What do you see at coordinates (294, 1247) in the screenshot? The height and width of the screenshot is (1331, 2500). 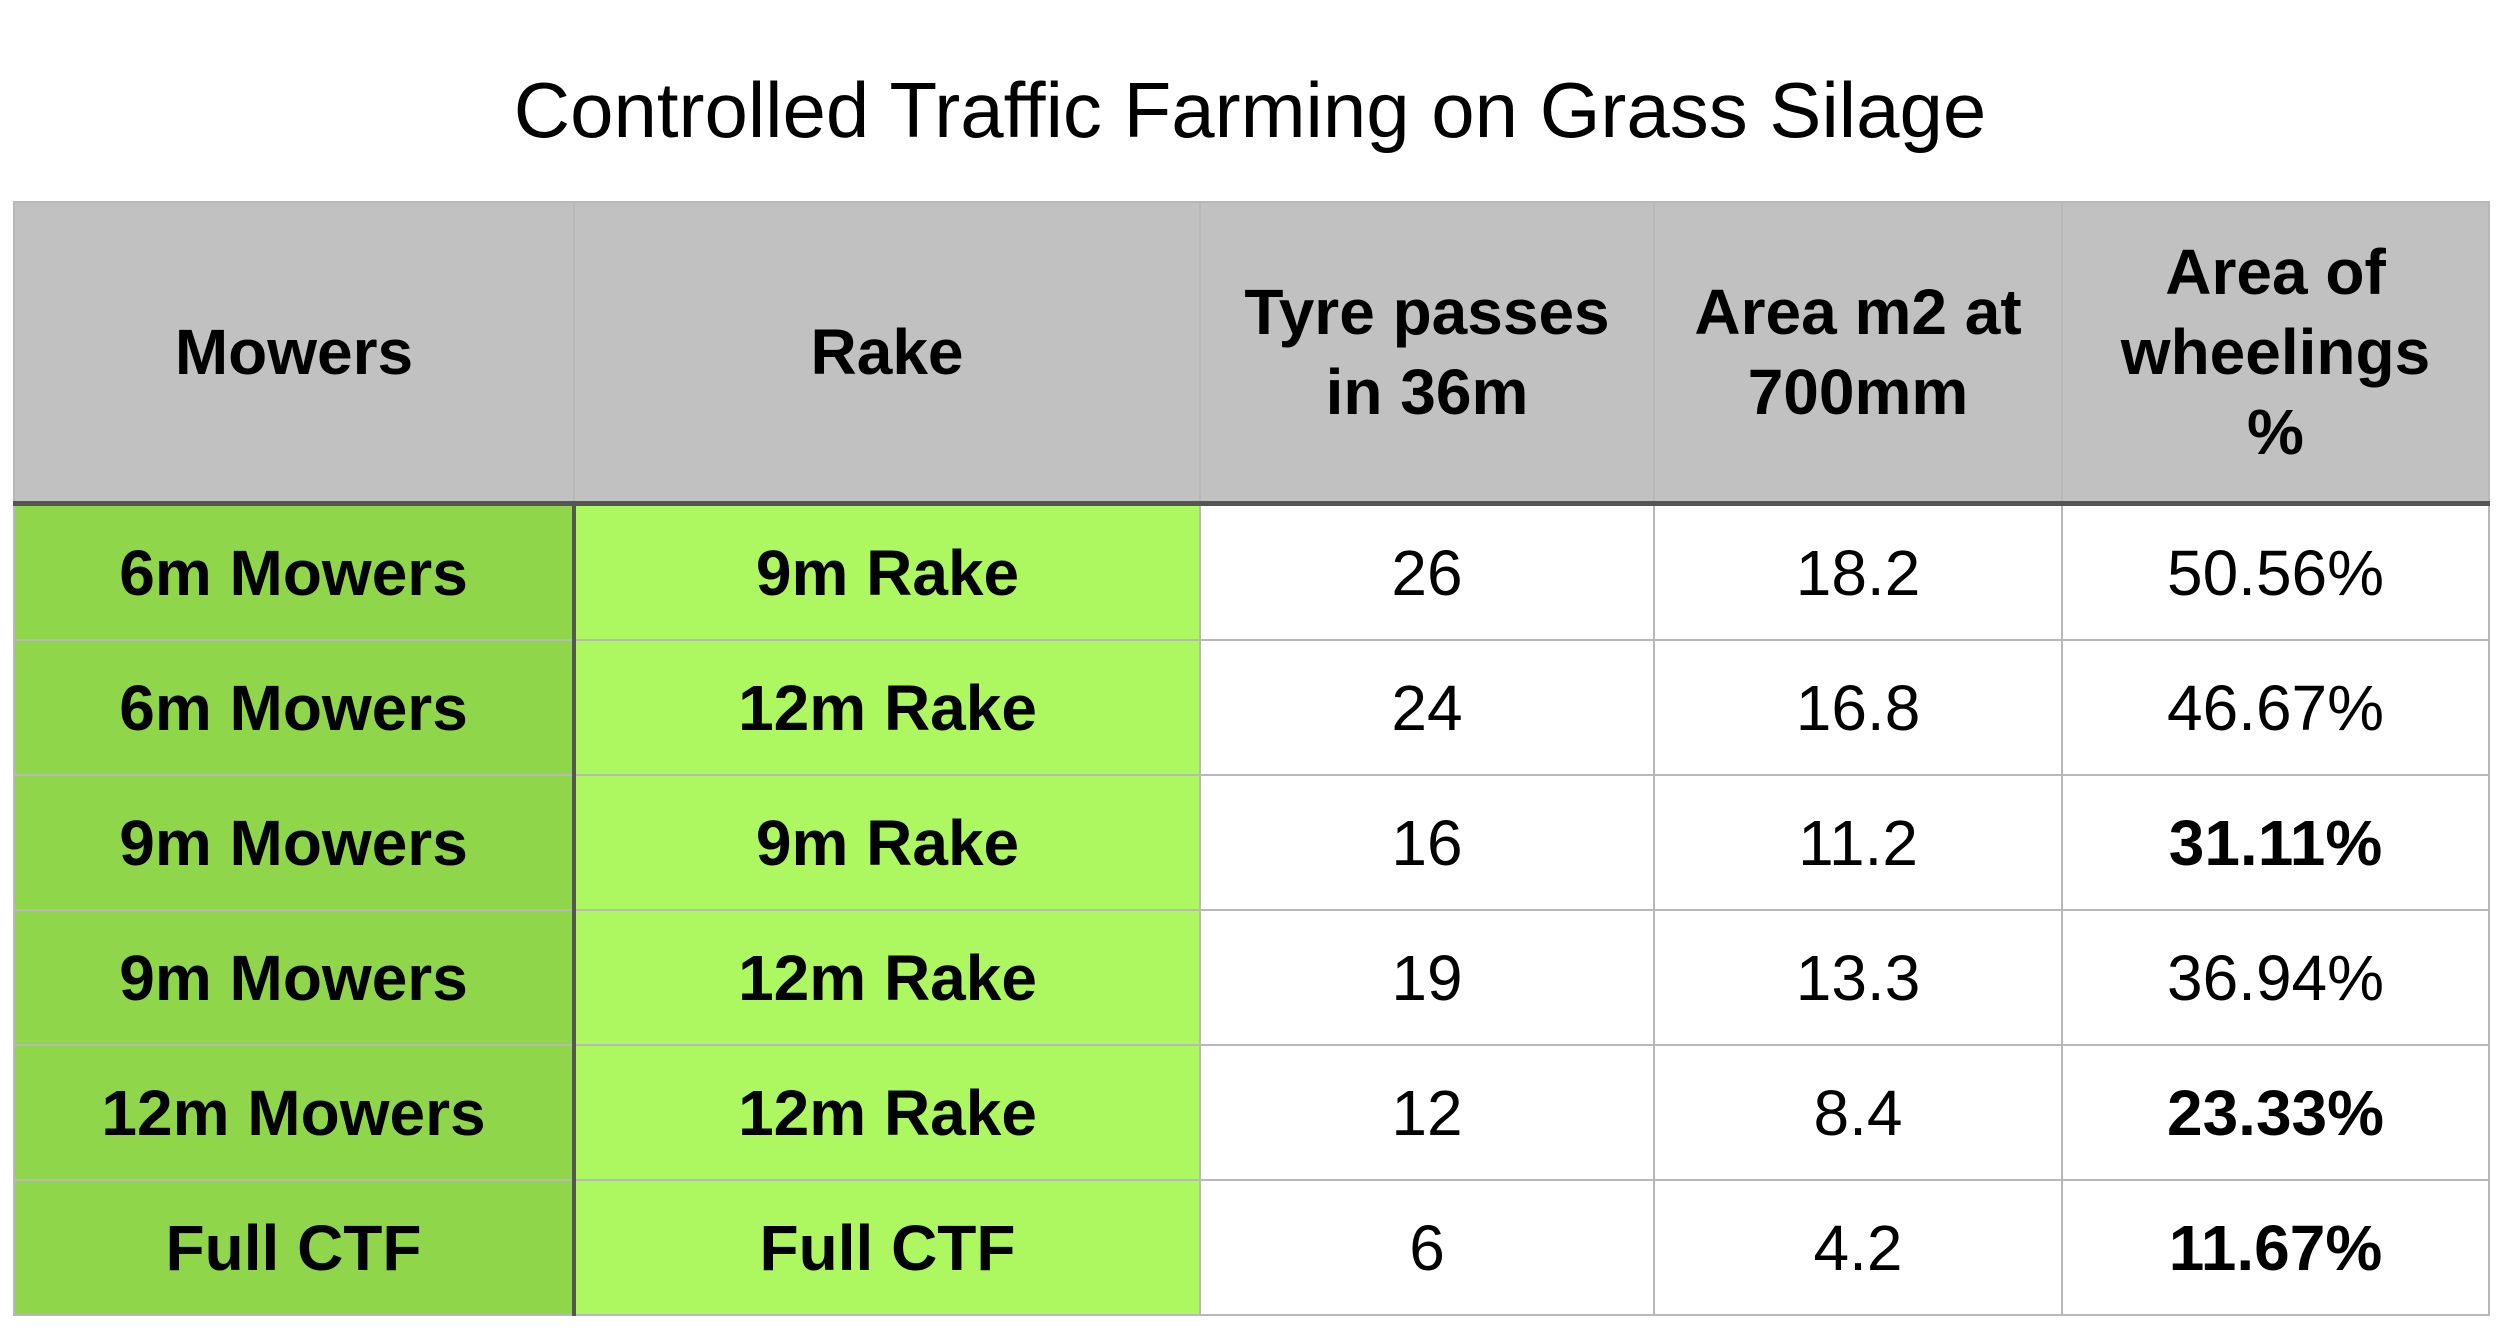 I see `cell-mowers: Full CTF` at bounding box center [294, 1247].